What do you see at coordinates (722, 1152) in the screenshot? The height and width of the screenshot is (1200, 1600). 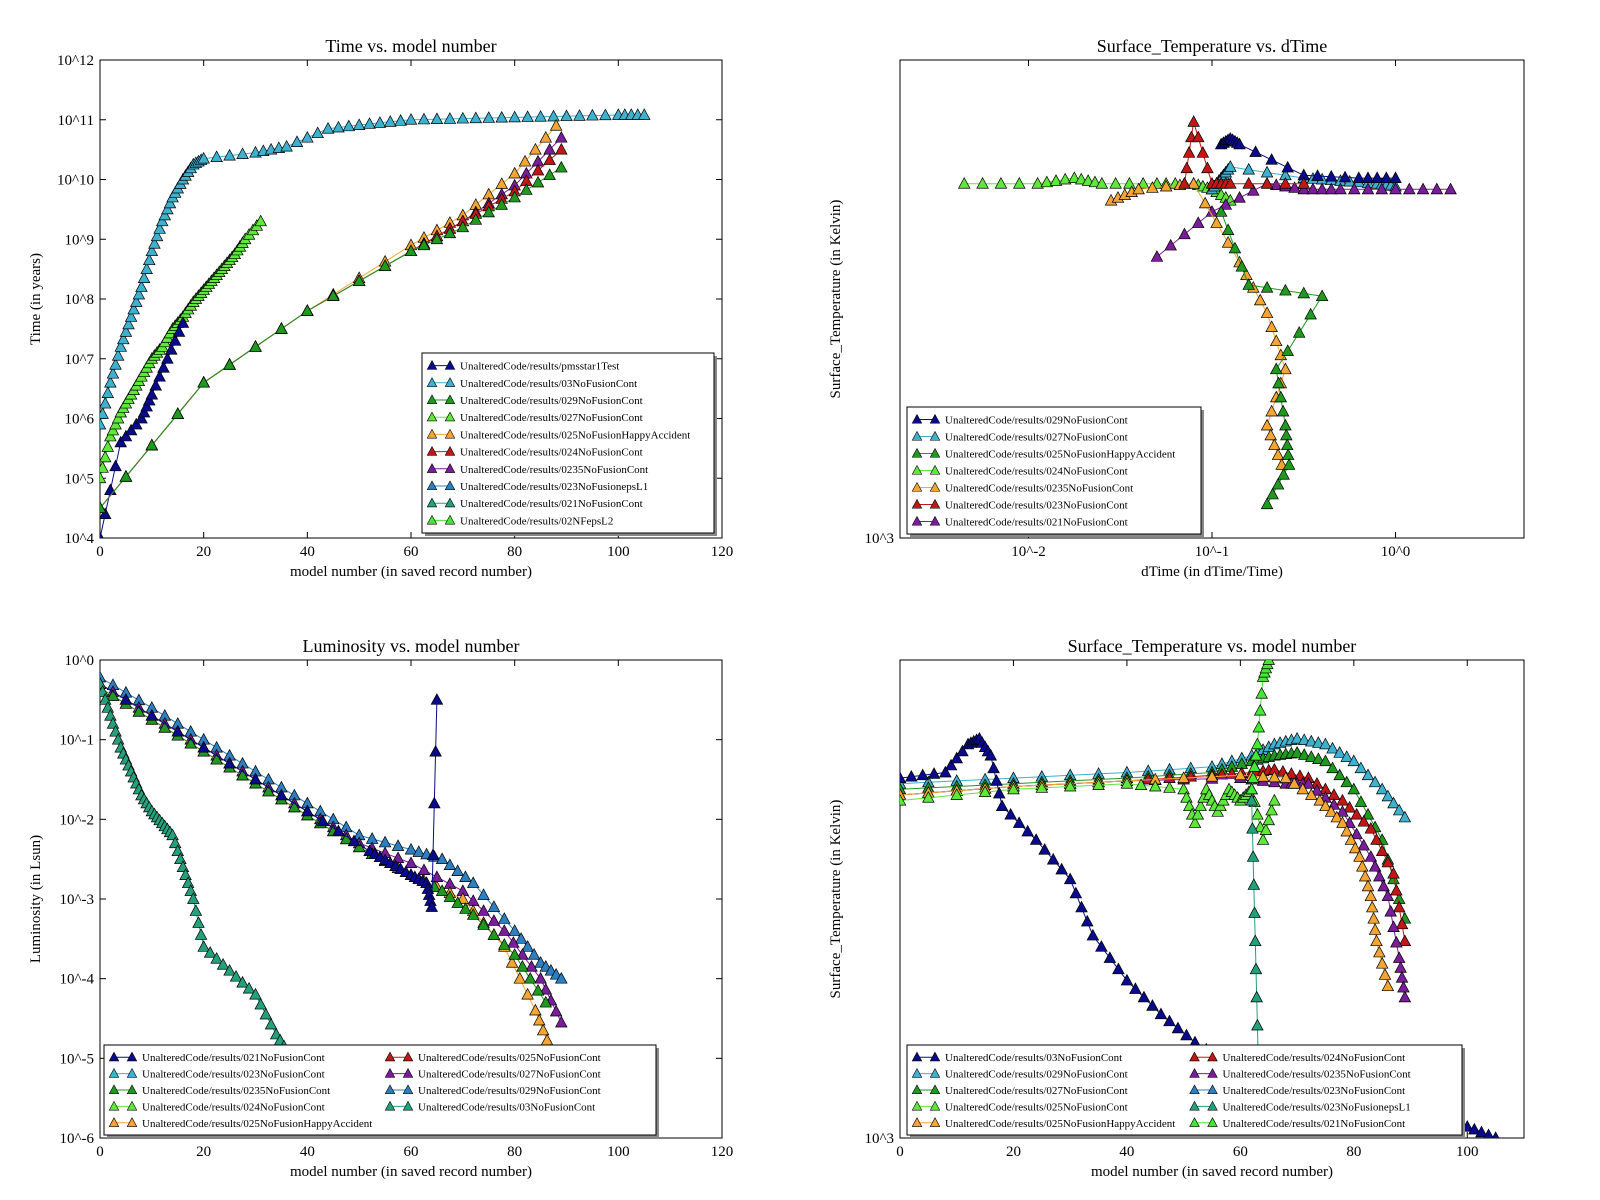 I see `x-tick-label: 120` at bounding box center [722, 1152].